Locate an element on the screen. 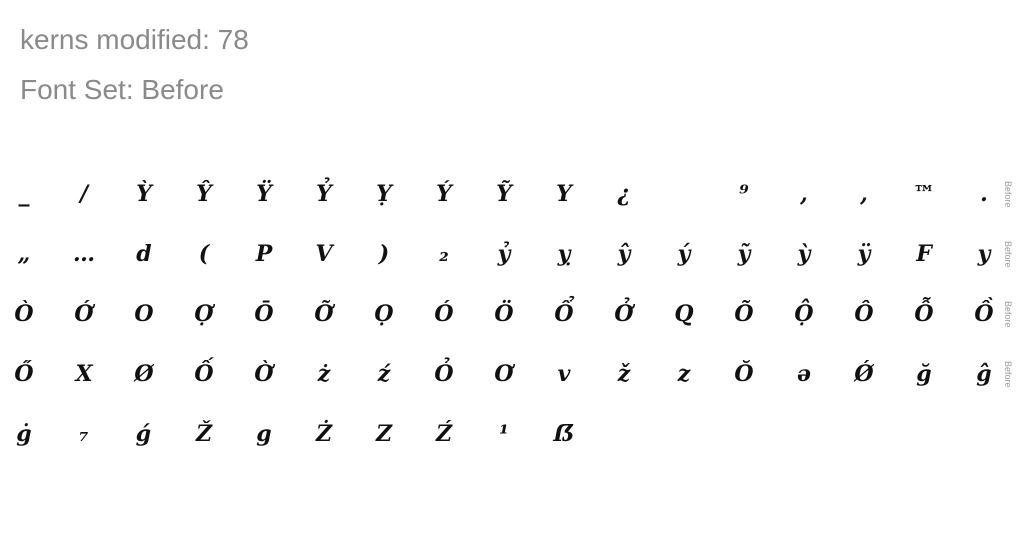 The height and width of the screenshot is (540, 1024). glyph-cell: Ỷ is located at coordinates (324, 194).